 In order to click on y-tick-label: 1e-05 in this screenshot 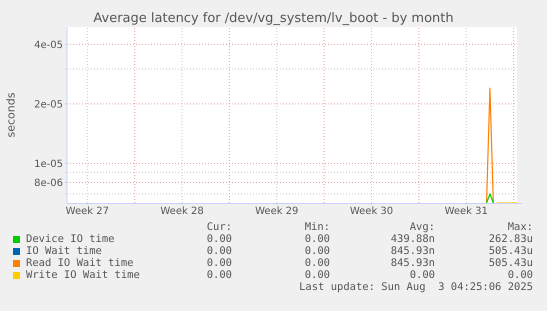, I will do `click(48, 164)`.